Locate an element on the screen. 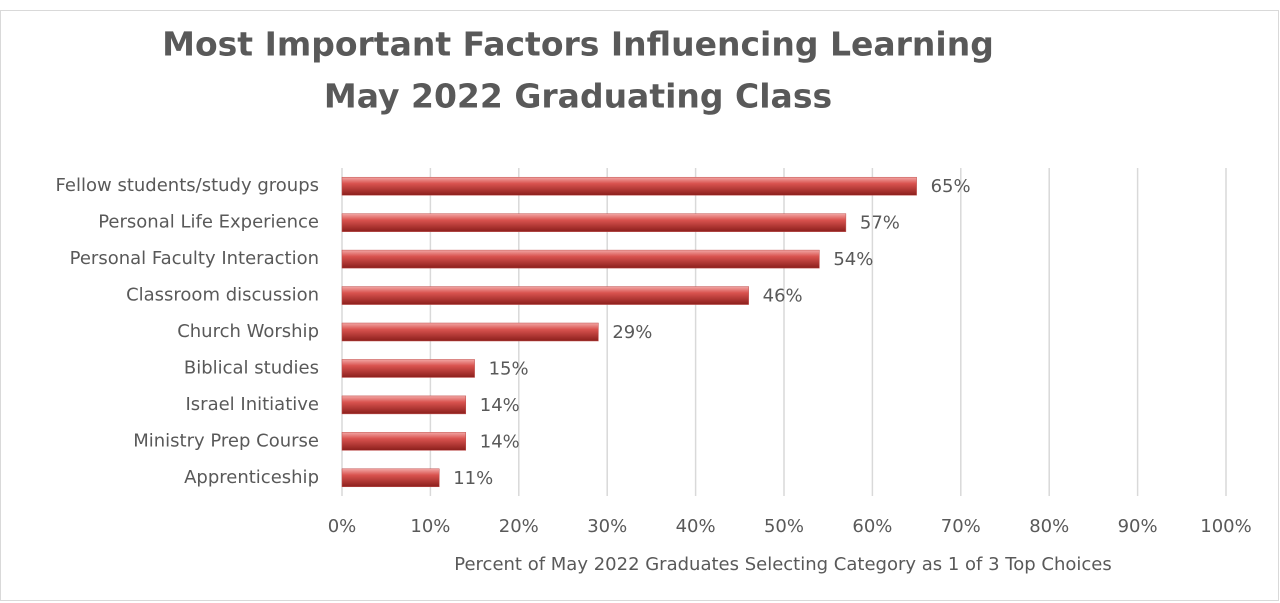 The height and width of the screenshot is (603, 1280). y-tick-label: Fellow students/study groups is located at coordinates (187, 185).